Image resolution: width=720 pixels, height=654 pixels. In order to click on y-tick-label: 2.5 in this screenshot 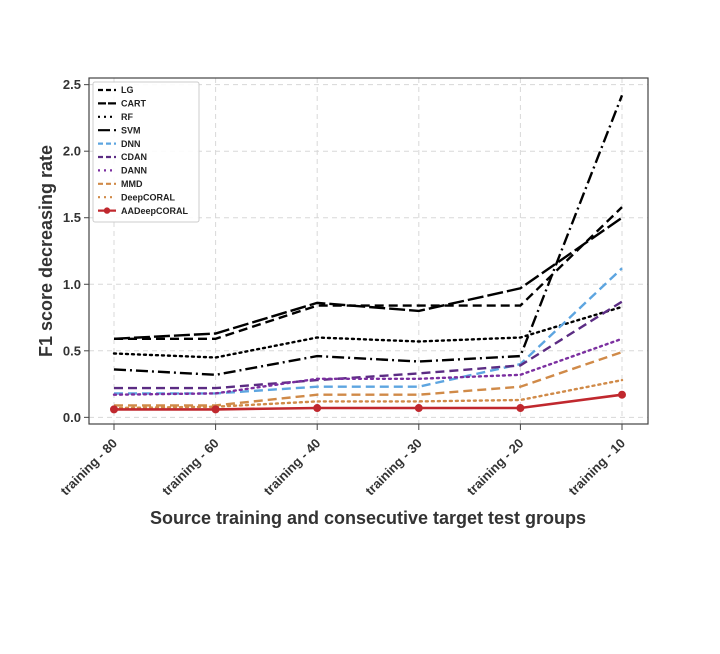, I will do `click(72, 84)`.